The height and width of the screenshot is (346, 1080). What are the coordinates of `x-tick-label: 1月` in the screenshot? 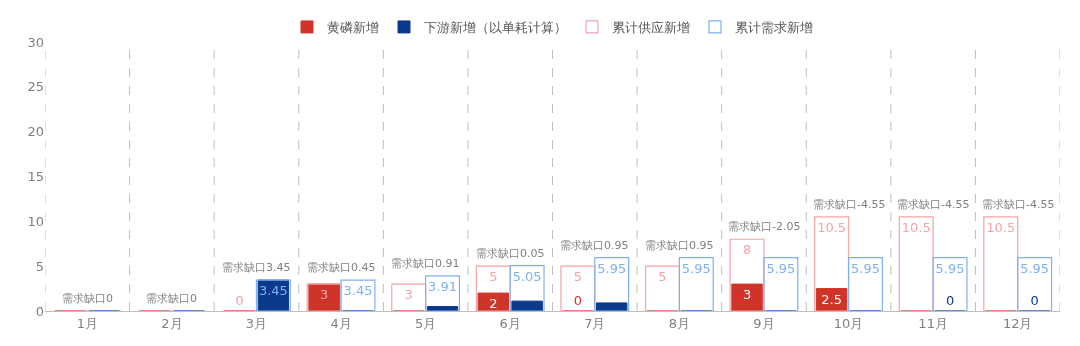 It's located at (87, 323).